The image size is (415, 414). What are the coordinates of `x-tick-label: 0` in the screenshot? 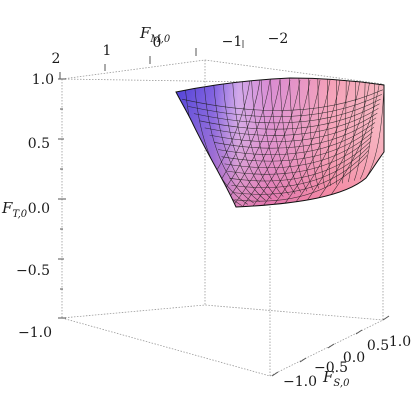 It's located at (157, 43).